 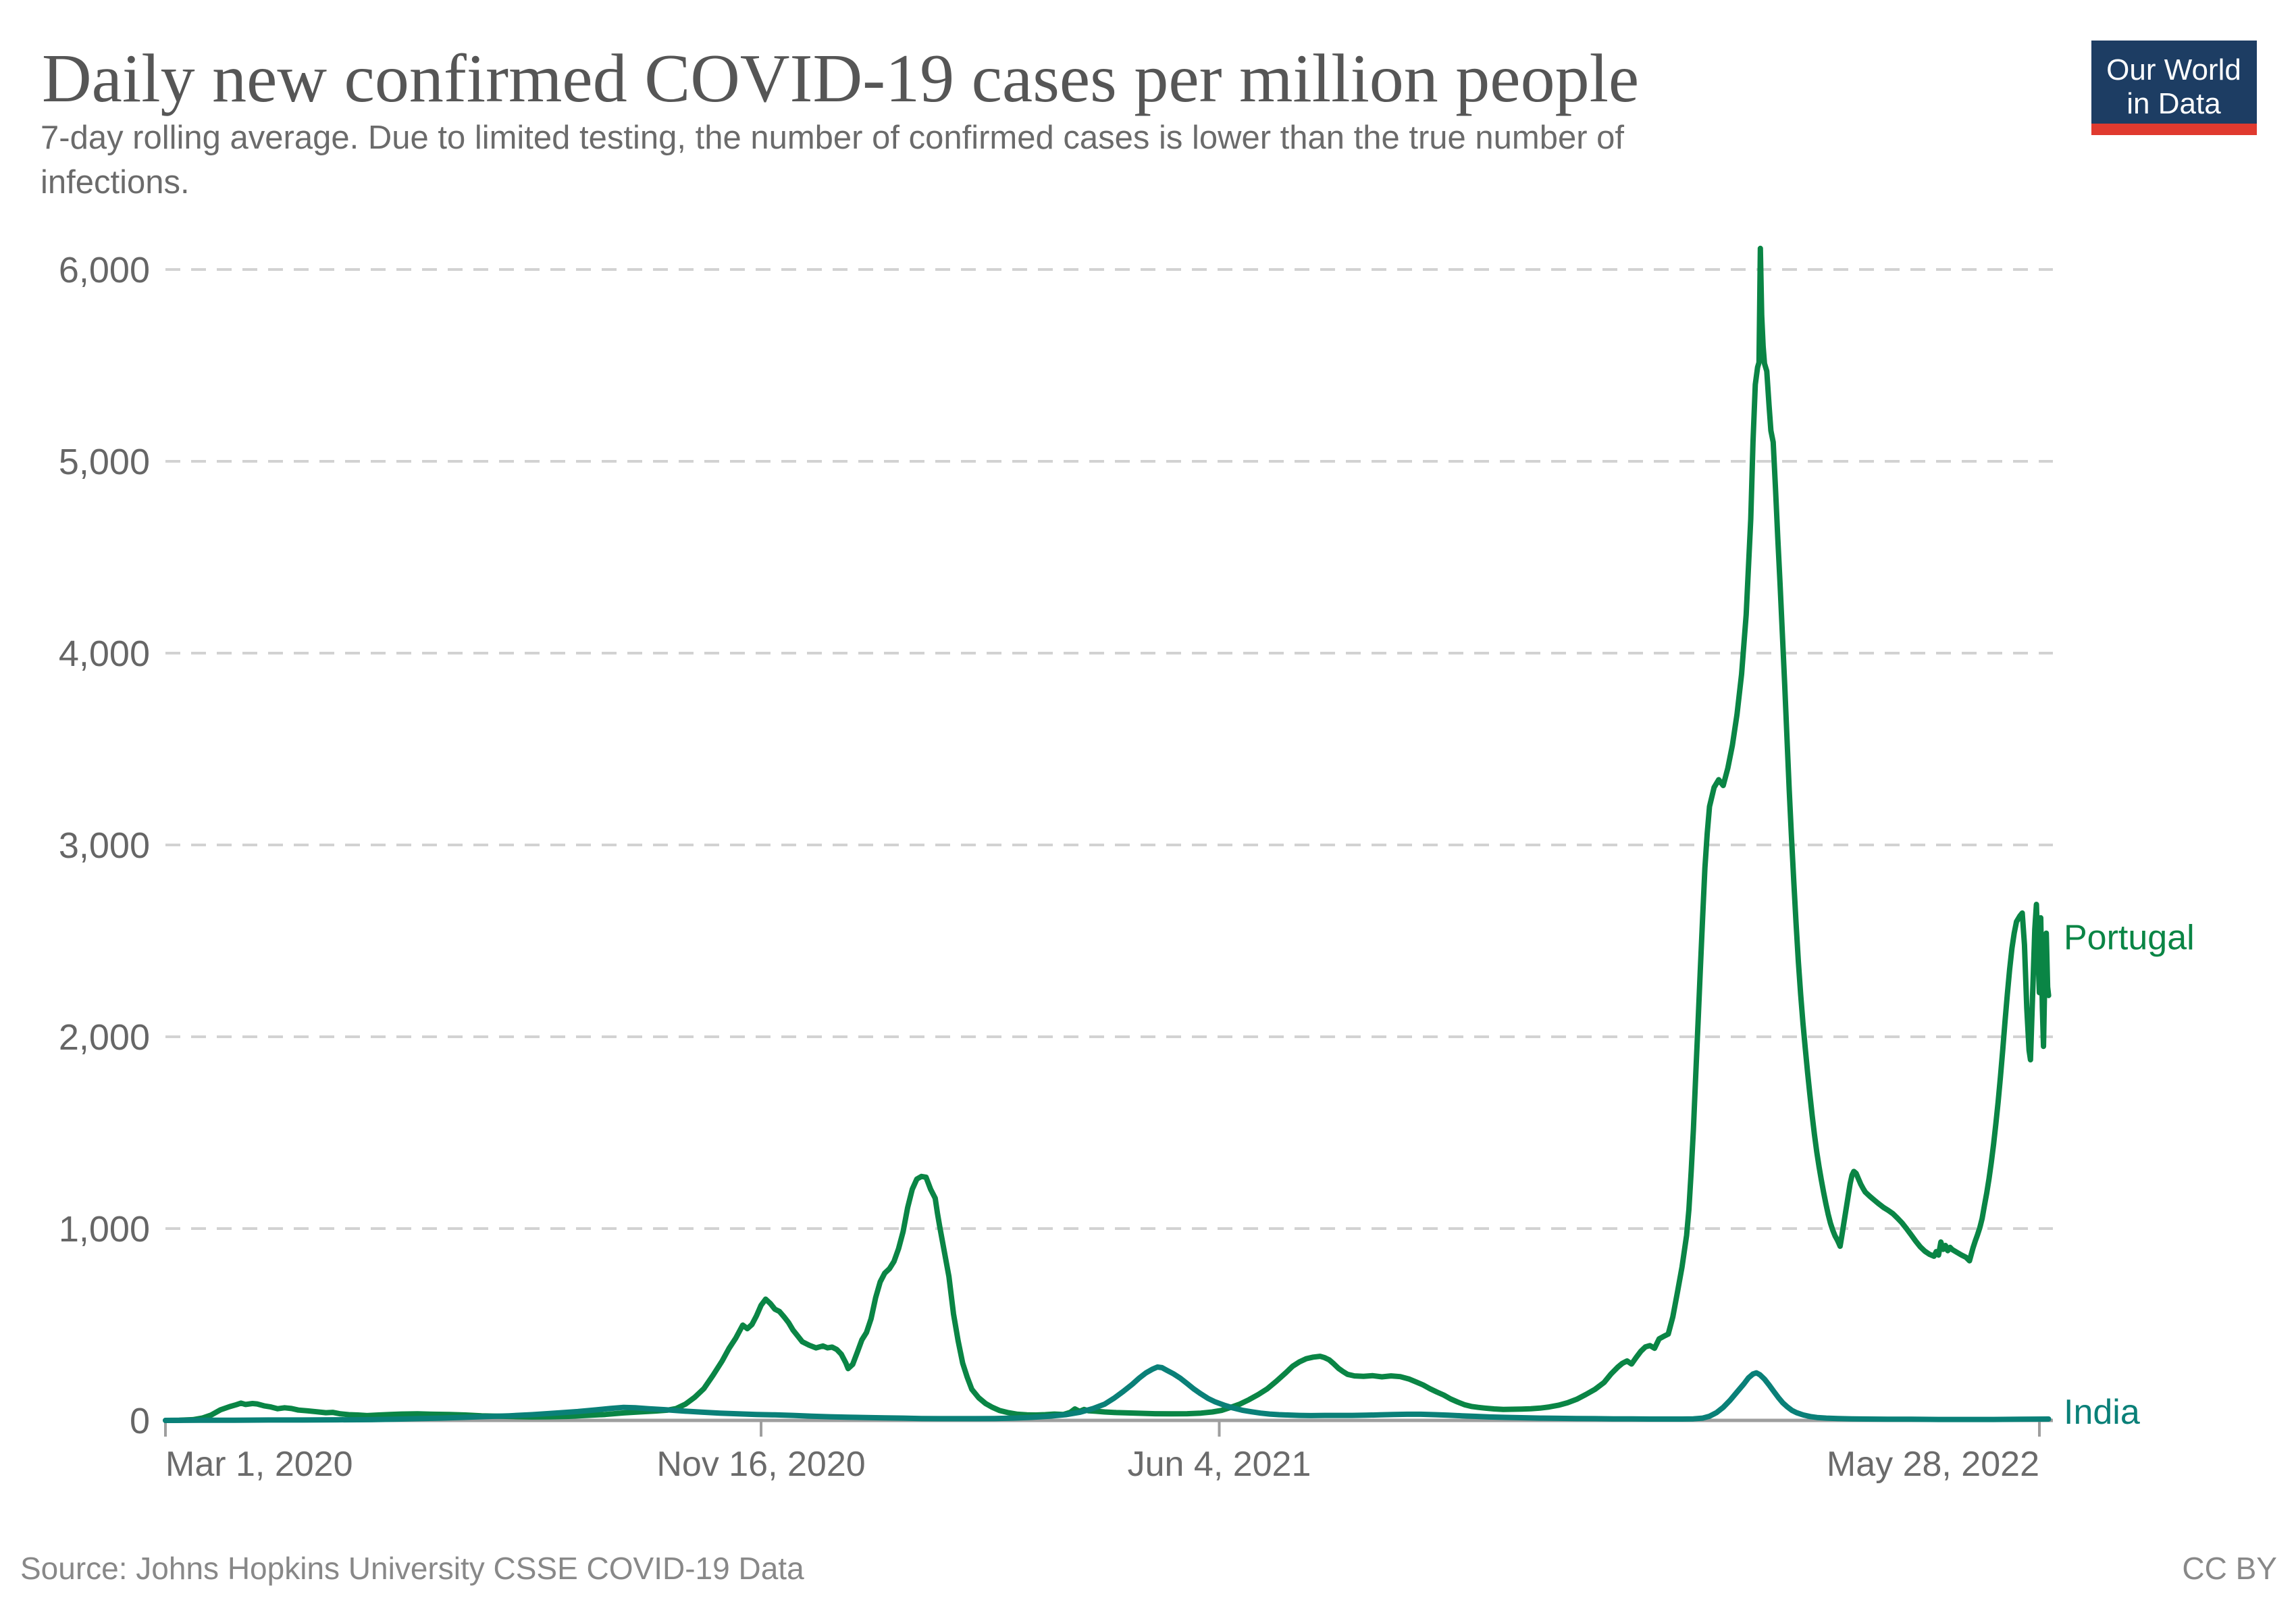 What do you see at coordinates (105, 1037) in the screenshot?
I see `y-tick-label-2,000: 2,000` at bounding box center [105, 1037].